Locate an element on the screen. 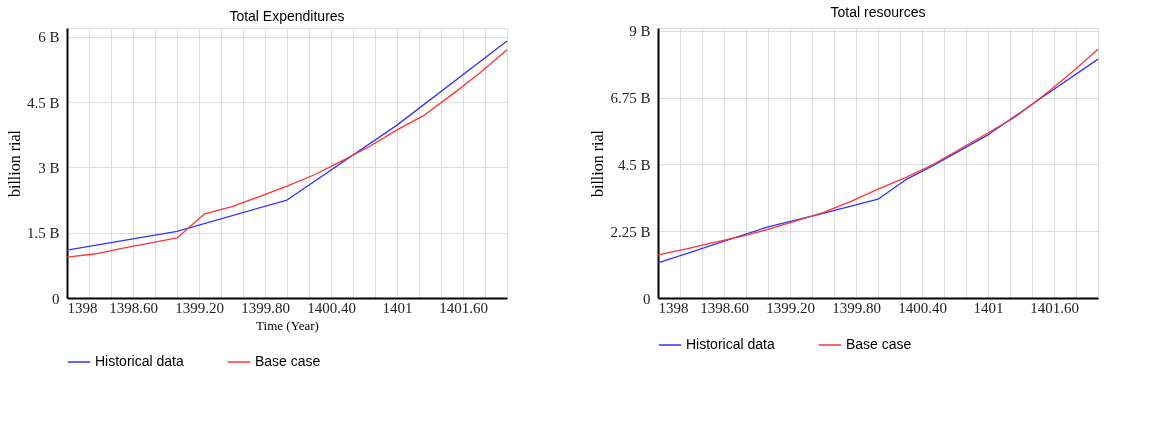  y-tick-label: 9 B is located at coordinates (640, 31).